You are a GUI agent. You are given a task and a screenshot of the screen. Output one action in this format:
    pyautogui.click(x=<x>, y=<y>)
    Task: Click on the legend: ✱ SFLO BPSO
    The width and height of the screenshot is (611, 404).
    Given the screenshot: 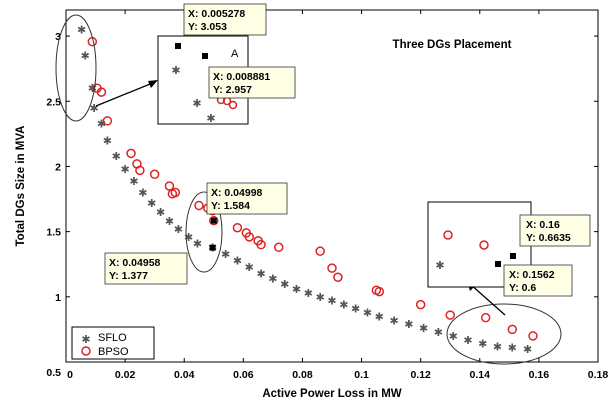 What is the action you would take?
    pyautogui.click(x=113, y=343)
    